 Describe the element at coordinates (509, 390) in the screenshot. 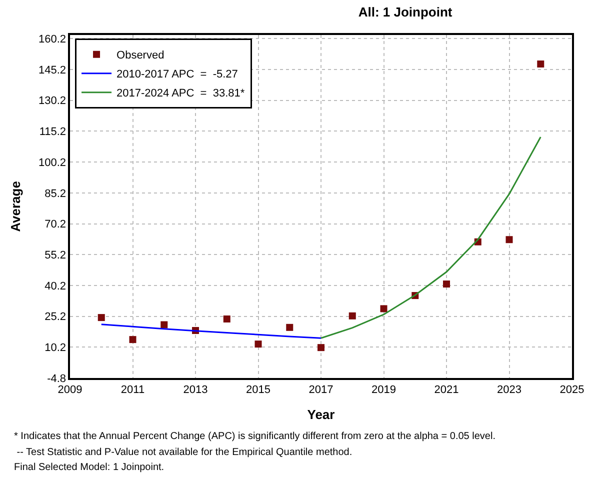

I see `x-tick-label: 2023` at that location.